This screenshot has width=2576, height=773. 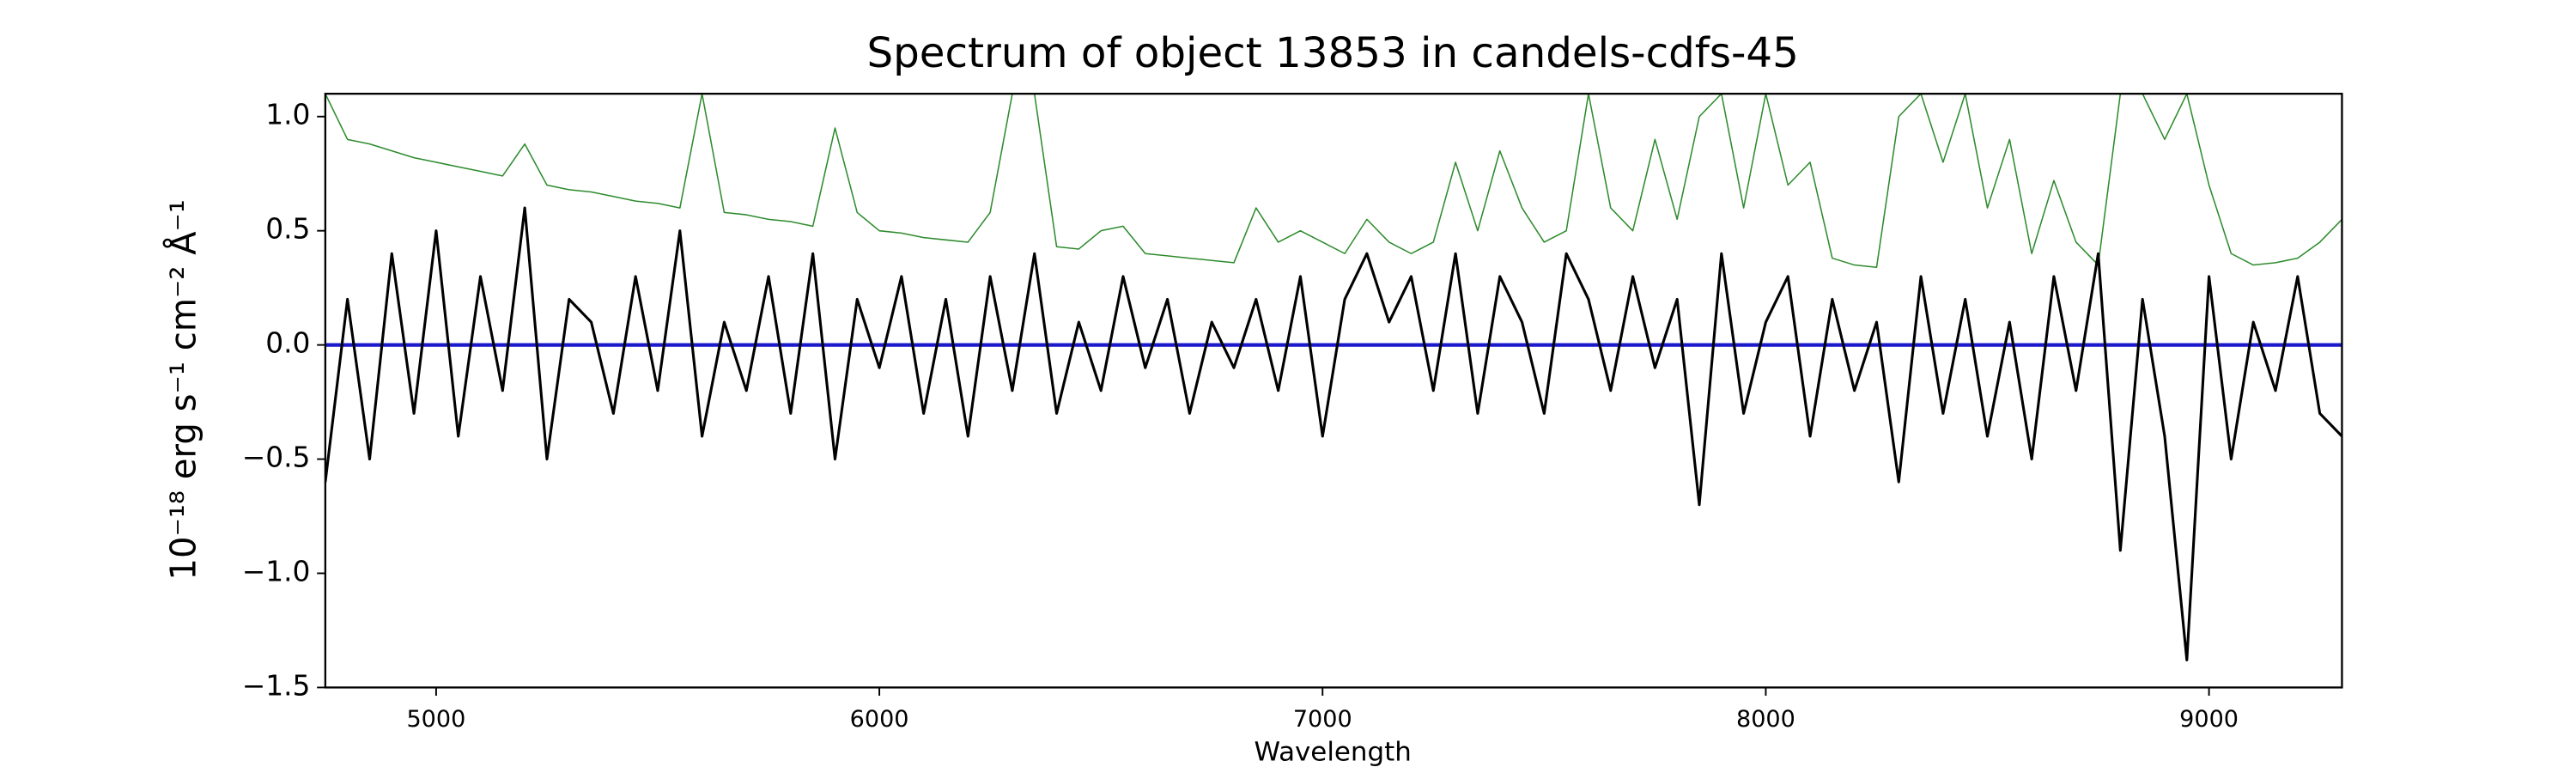 I want to click on y-tick-label: −1.5, so click(x=276, y=686).